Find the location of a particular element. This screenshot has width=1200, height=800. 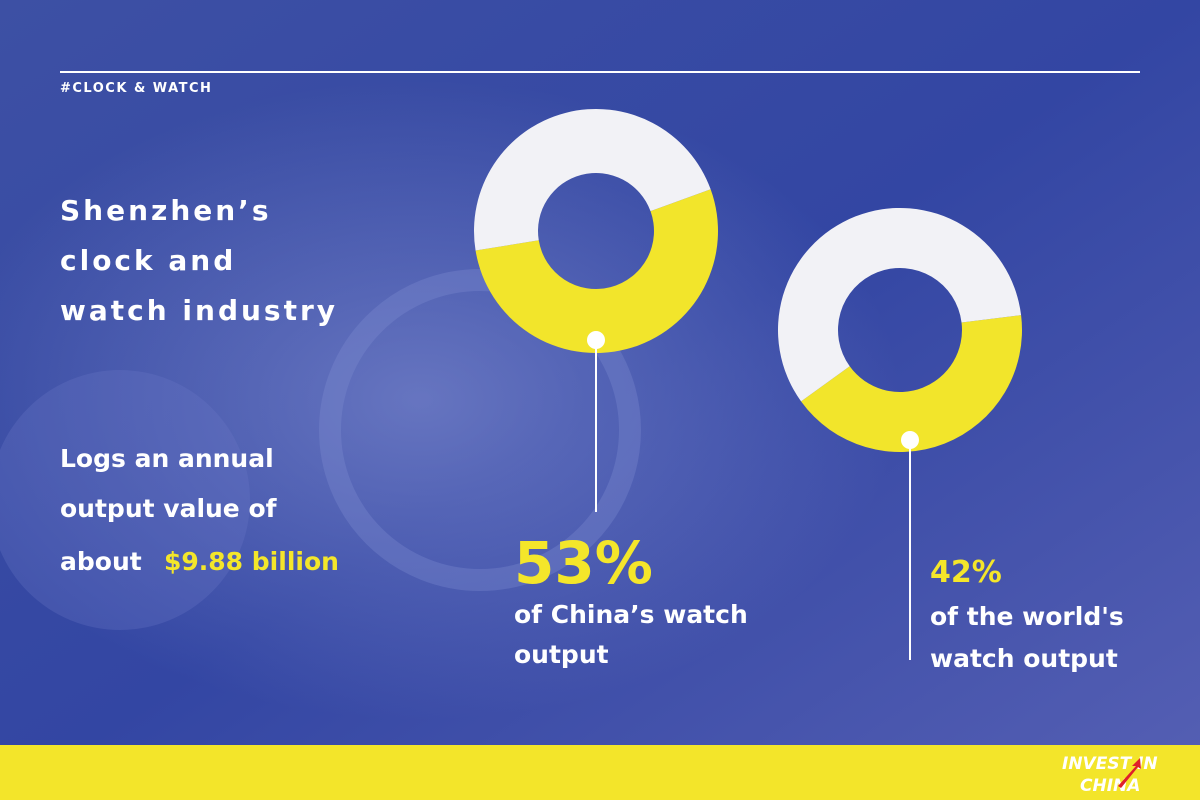

logo-arrow is located at coordinates (1129, 773).